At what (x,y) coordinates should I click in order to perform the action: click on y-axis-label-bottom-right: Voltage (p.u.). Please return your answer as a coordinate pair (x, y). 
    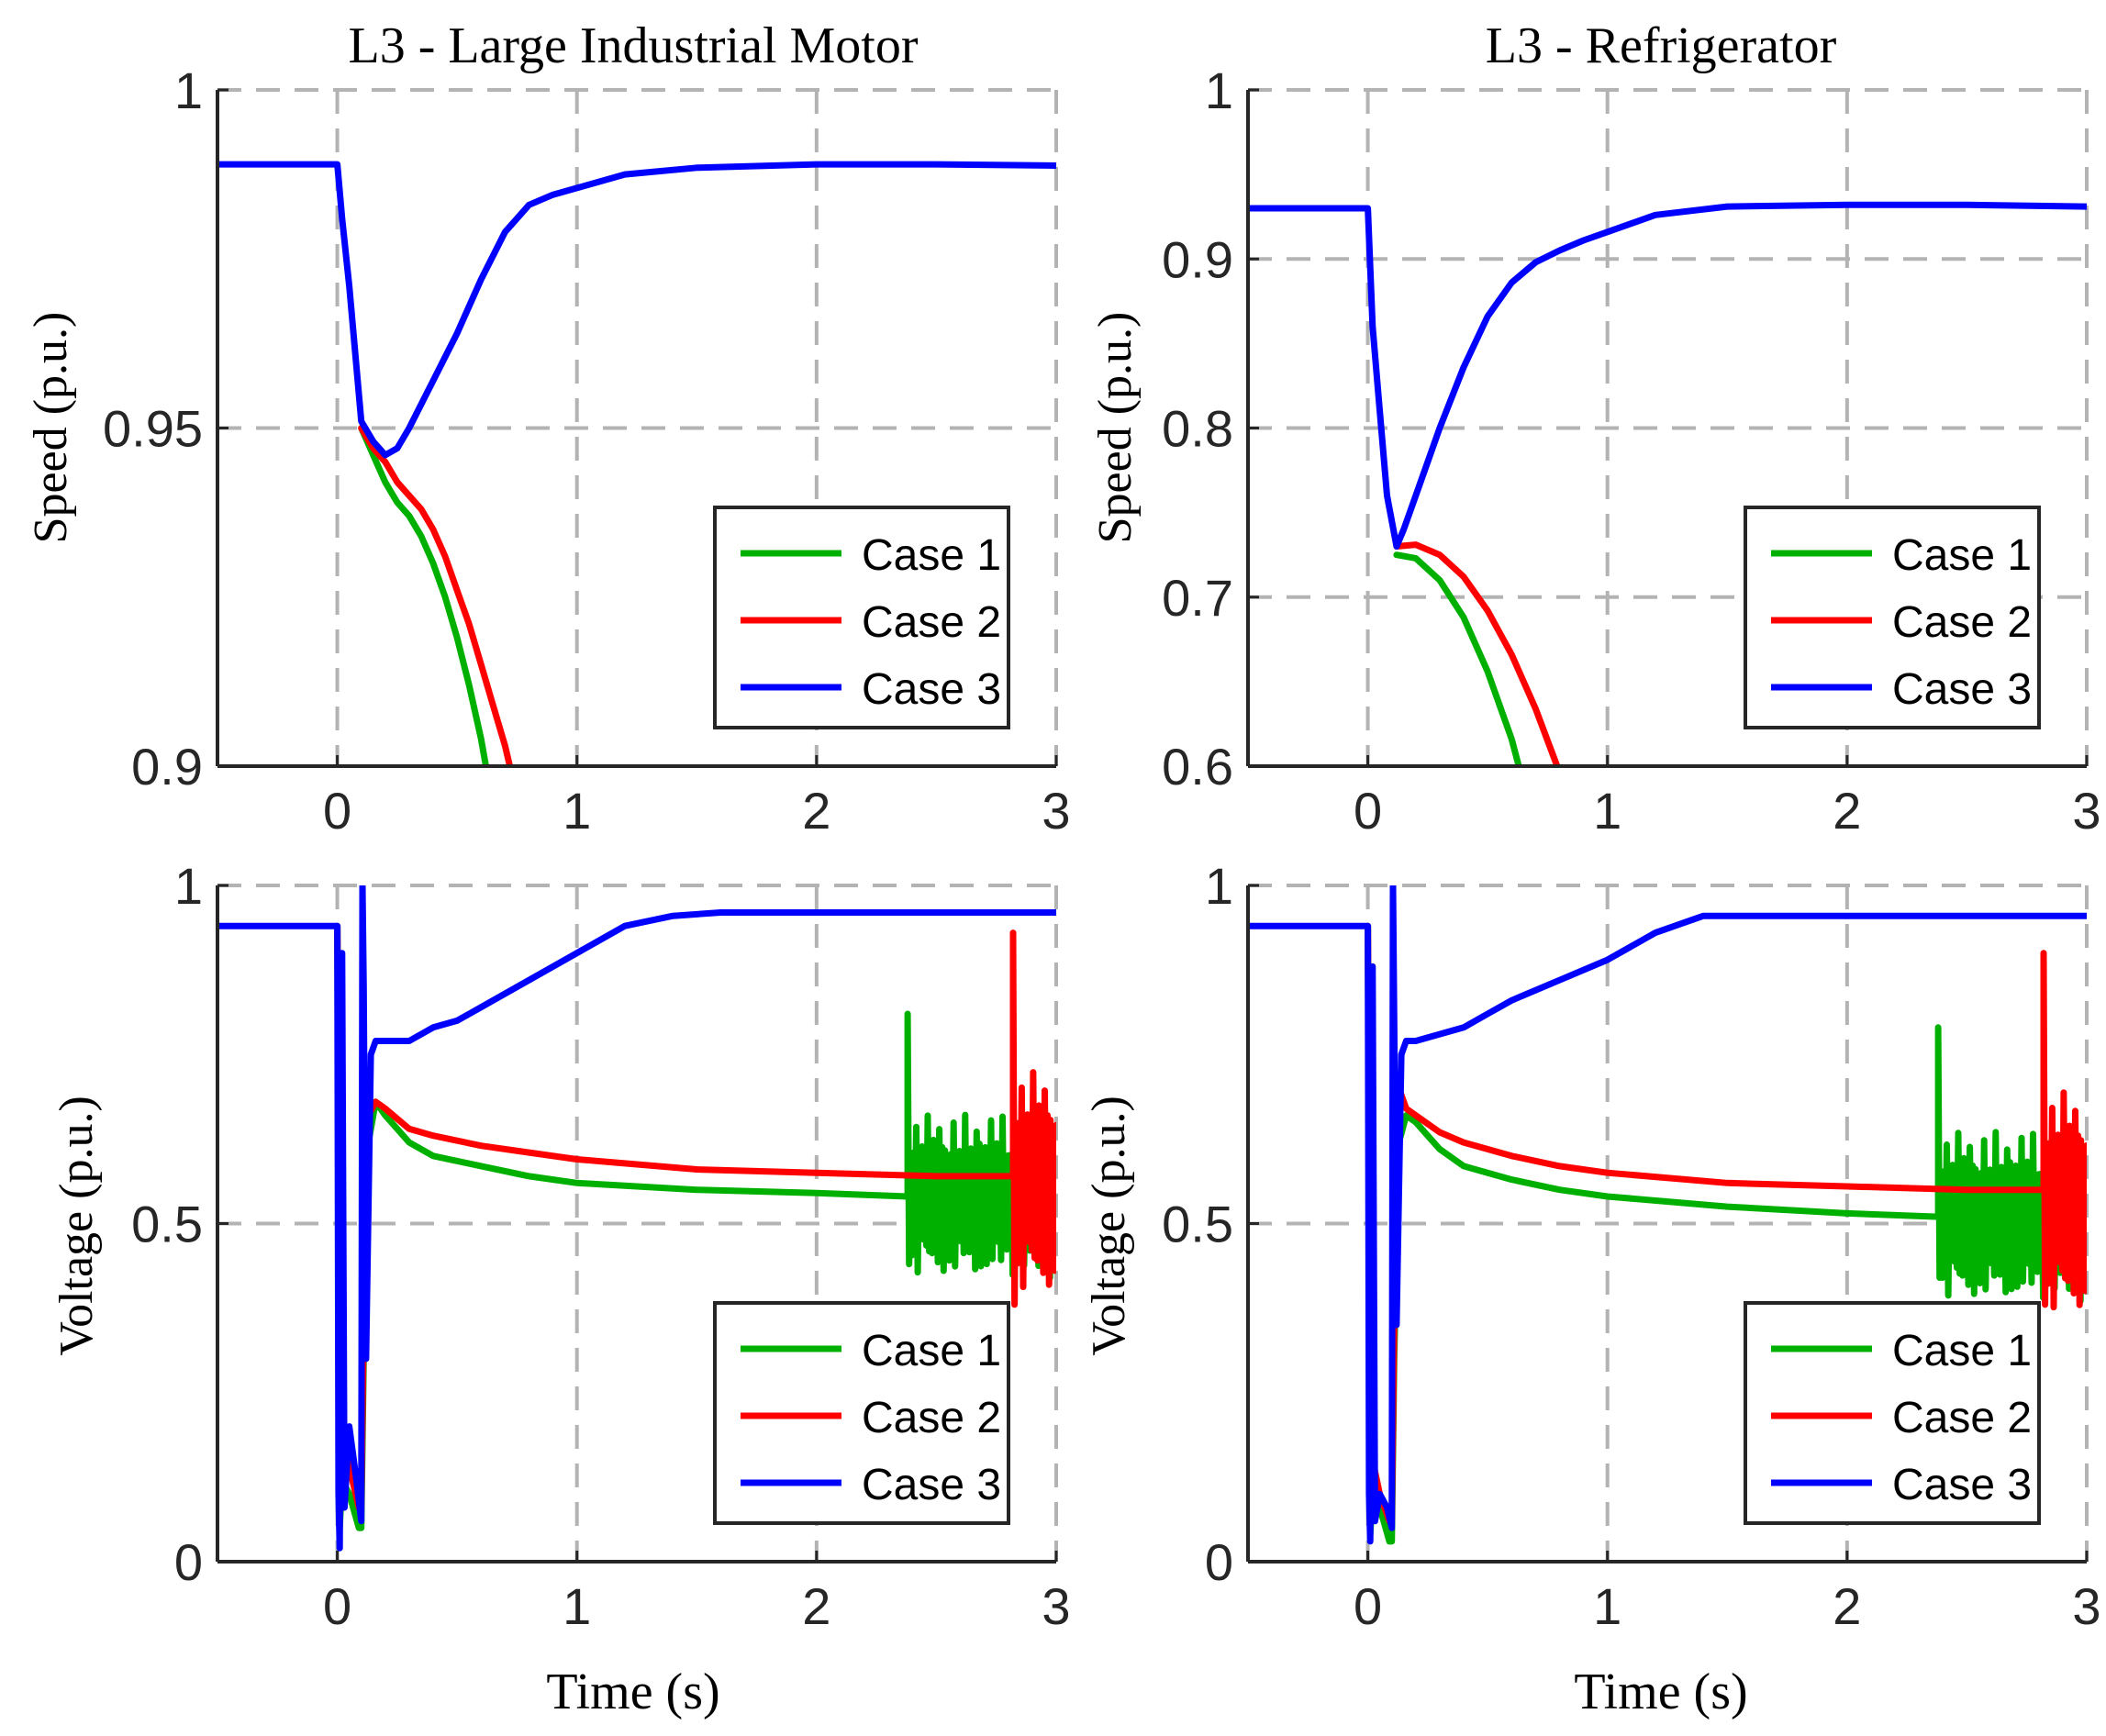
    Looking at the image, I should click on (1109, 1226).